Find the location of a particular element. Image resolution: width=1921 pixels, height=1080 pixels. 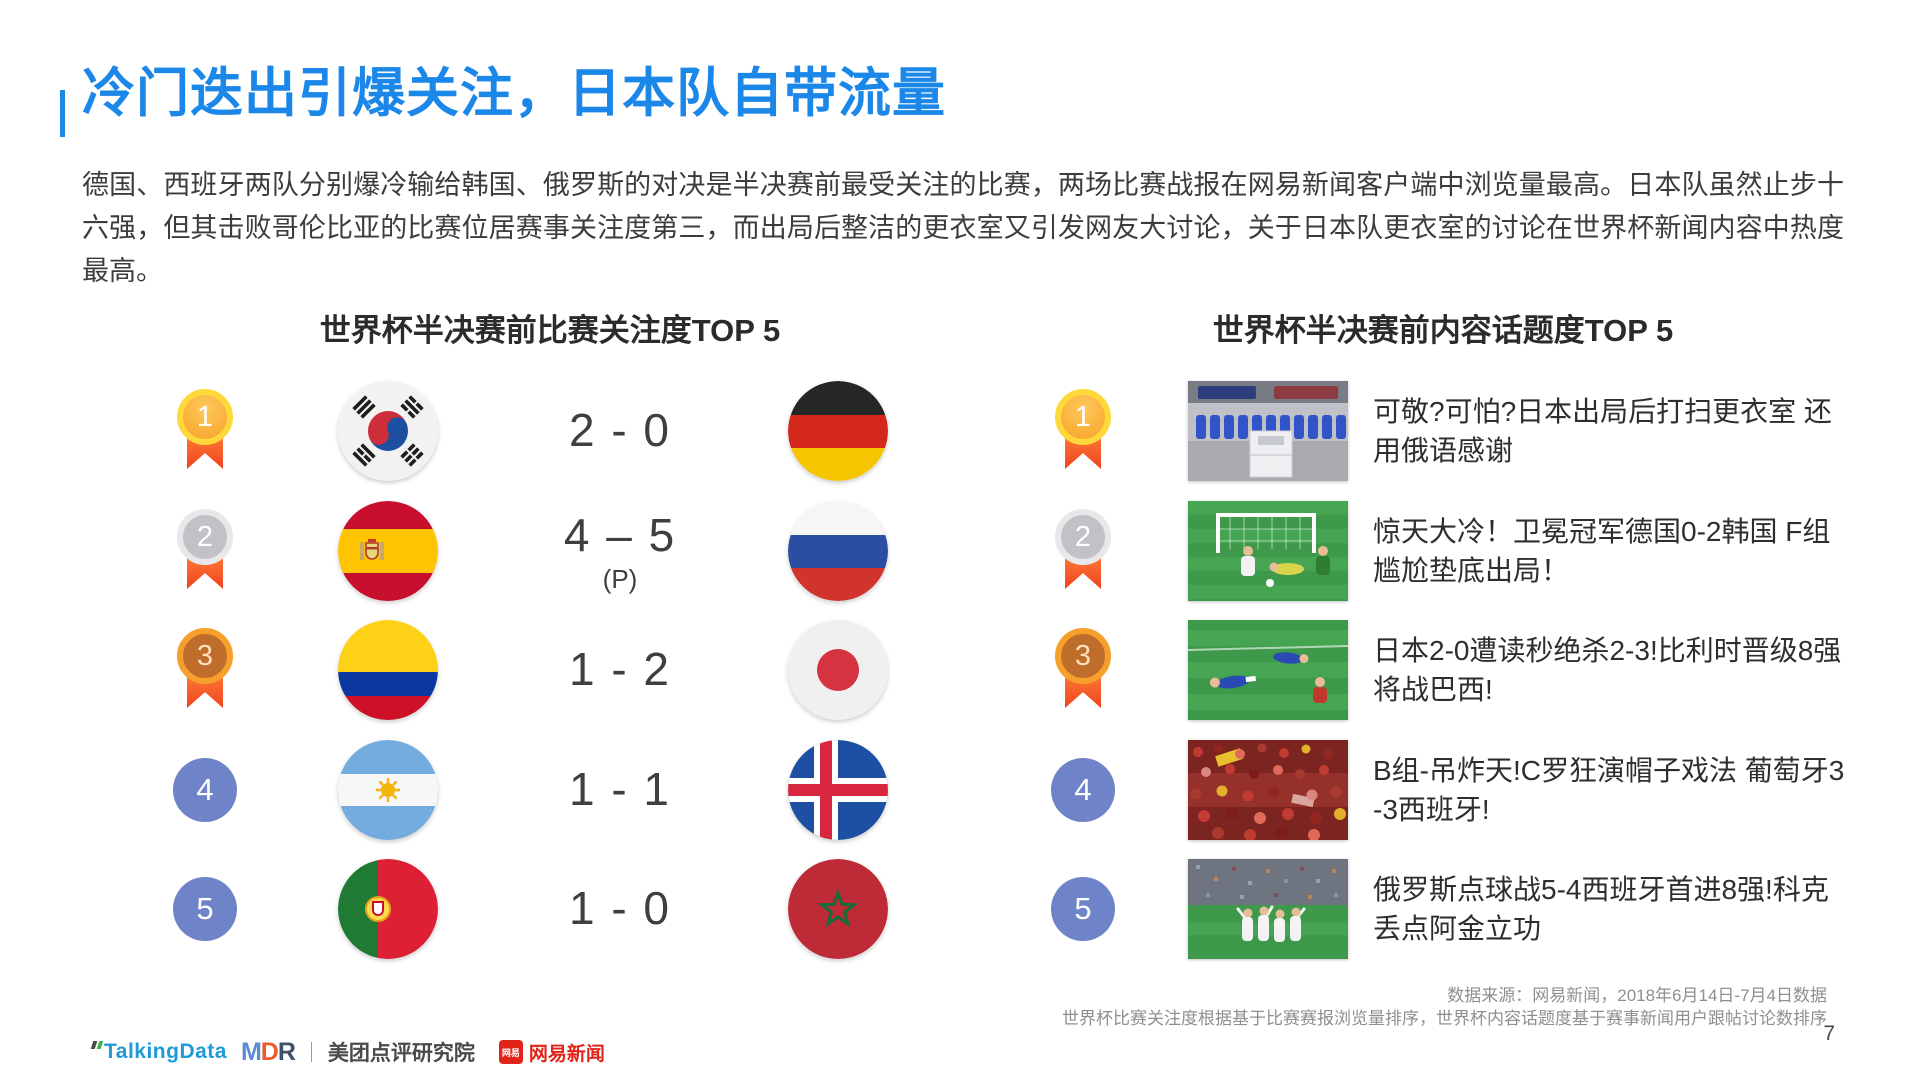

page-number: 7 is located at coordinates (1829, 1033).